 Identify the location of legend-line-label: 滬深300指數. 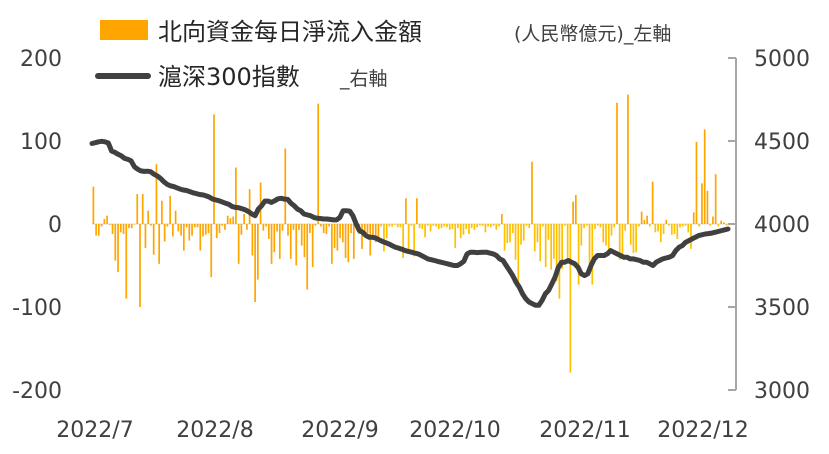
(229, 77).